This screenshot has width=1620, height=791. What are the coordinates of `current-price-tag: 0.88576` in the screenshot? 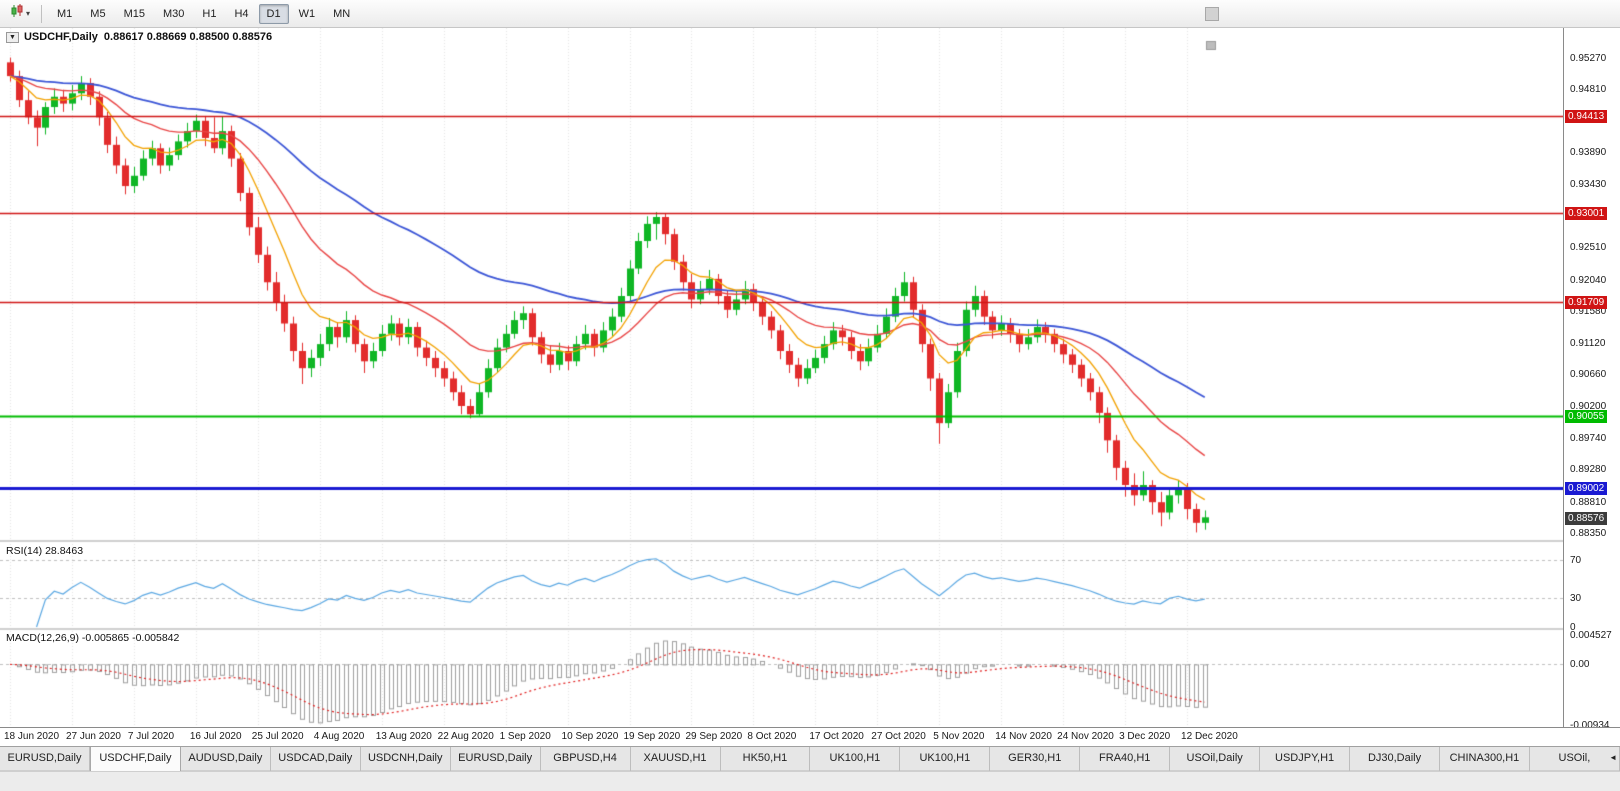 It's located at (1586, 518).